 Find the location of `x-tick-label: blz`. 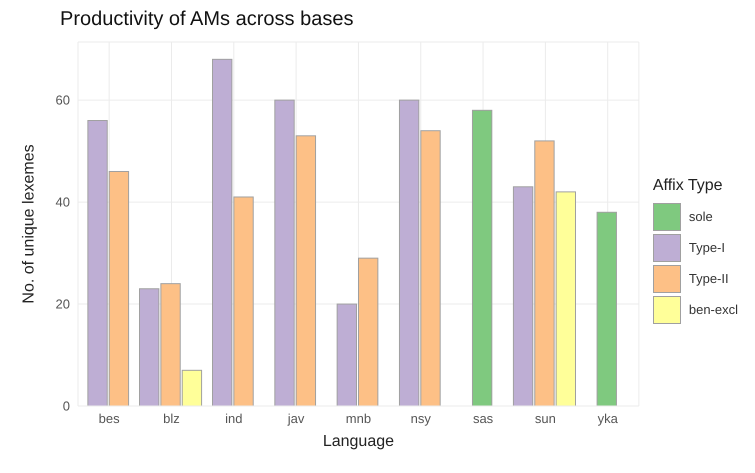

x-tick-label: blz is located at coordinates (171, 418).